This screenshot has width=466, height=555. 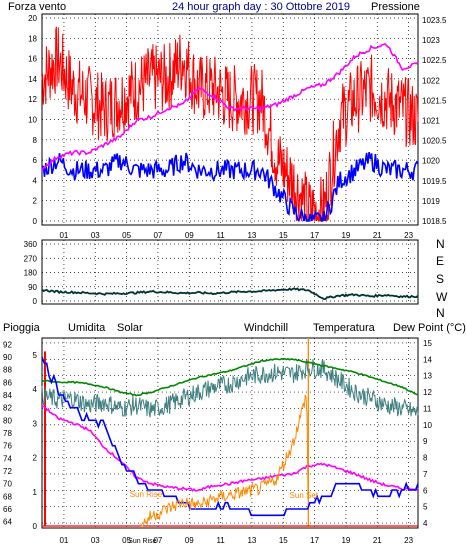 I want to click on pressure-axis-title: Pressione, so click(x=395, y=7).